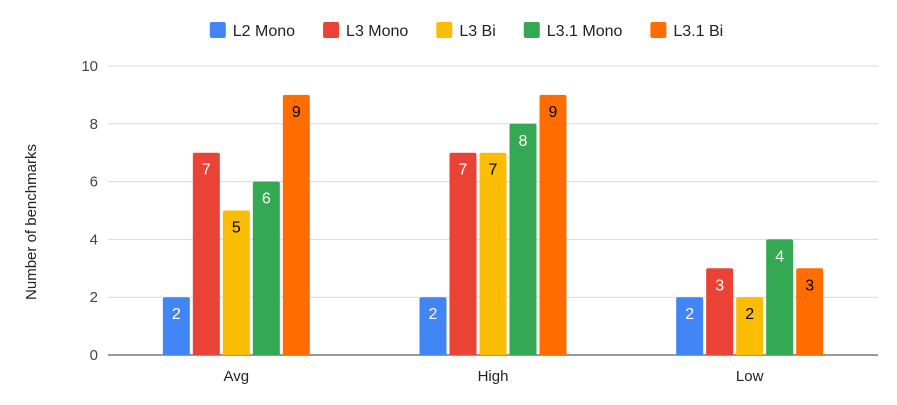  Describe the element at coordinates (690, 326) in the screenshot. I see `bar-l2-mono-low` at that location.